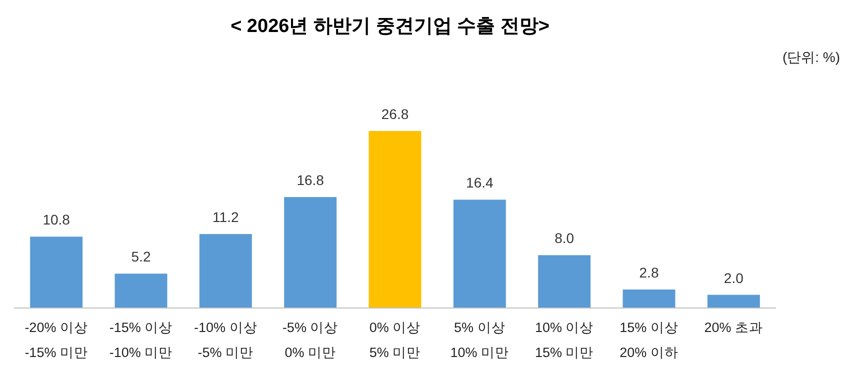 The width and height of the screenshot is (850, 389). Describe the element at coordinates (56, 220) in the screenshot. I see `data-label: 10.8` at that location.